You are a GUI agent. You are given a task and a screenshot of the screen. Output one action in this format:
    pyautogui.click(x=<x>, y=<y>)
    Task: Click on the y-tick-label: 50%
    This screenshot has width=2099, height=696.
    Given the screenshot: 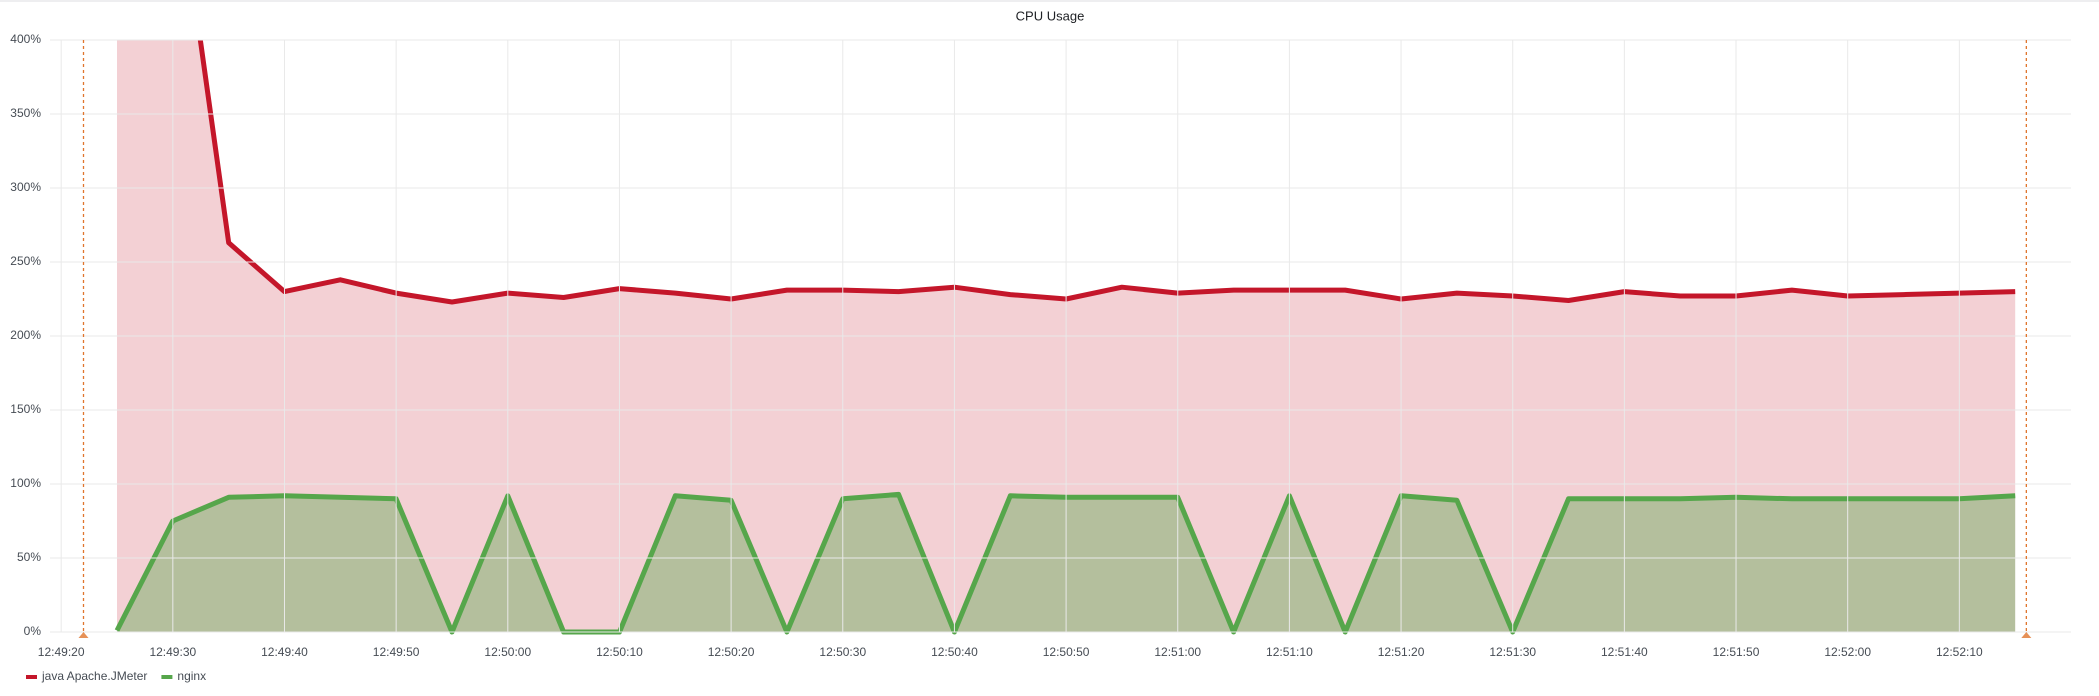 What is the action you would take?
    pyautogui.click(x=29, y=557)
    